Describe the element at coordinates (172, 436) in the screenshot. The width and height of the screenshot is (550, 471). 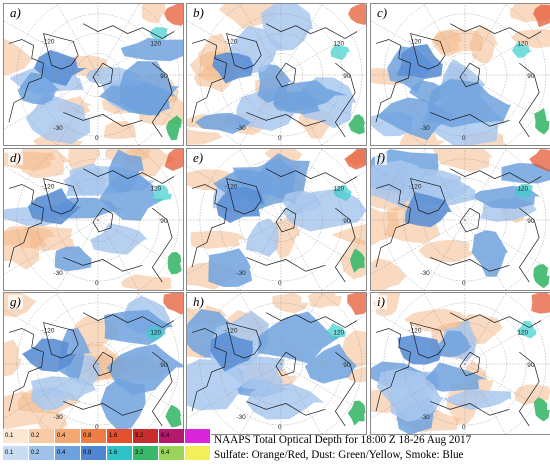
I see `legend-swatch: 6.4` at that location.